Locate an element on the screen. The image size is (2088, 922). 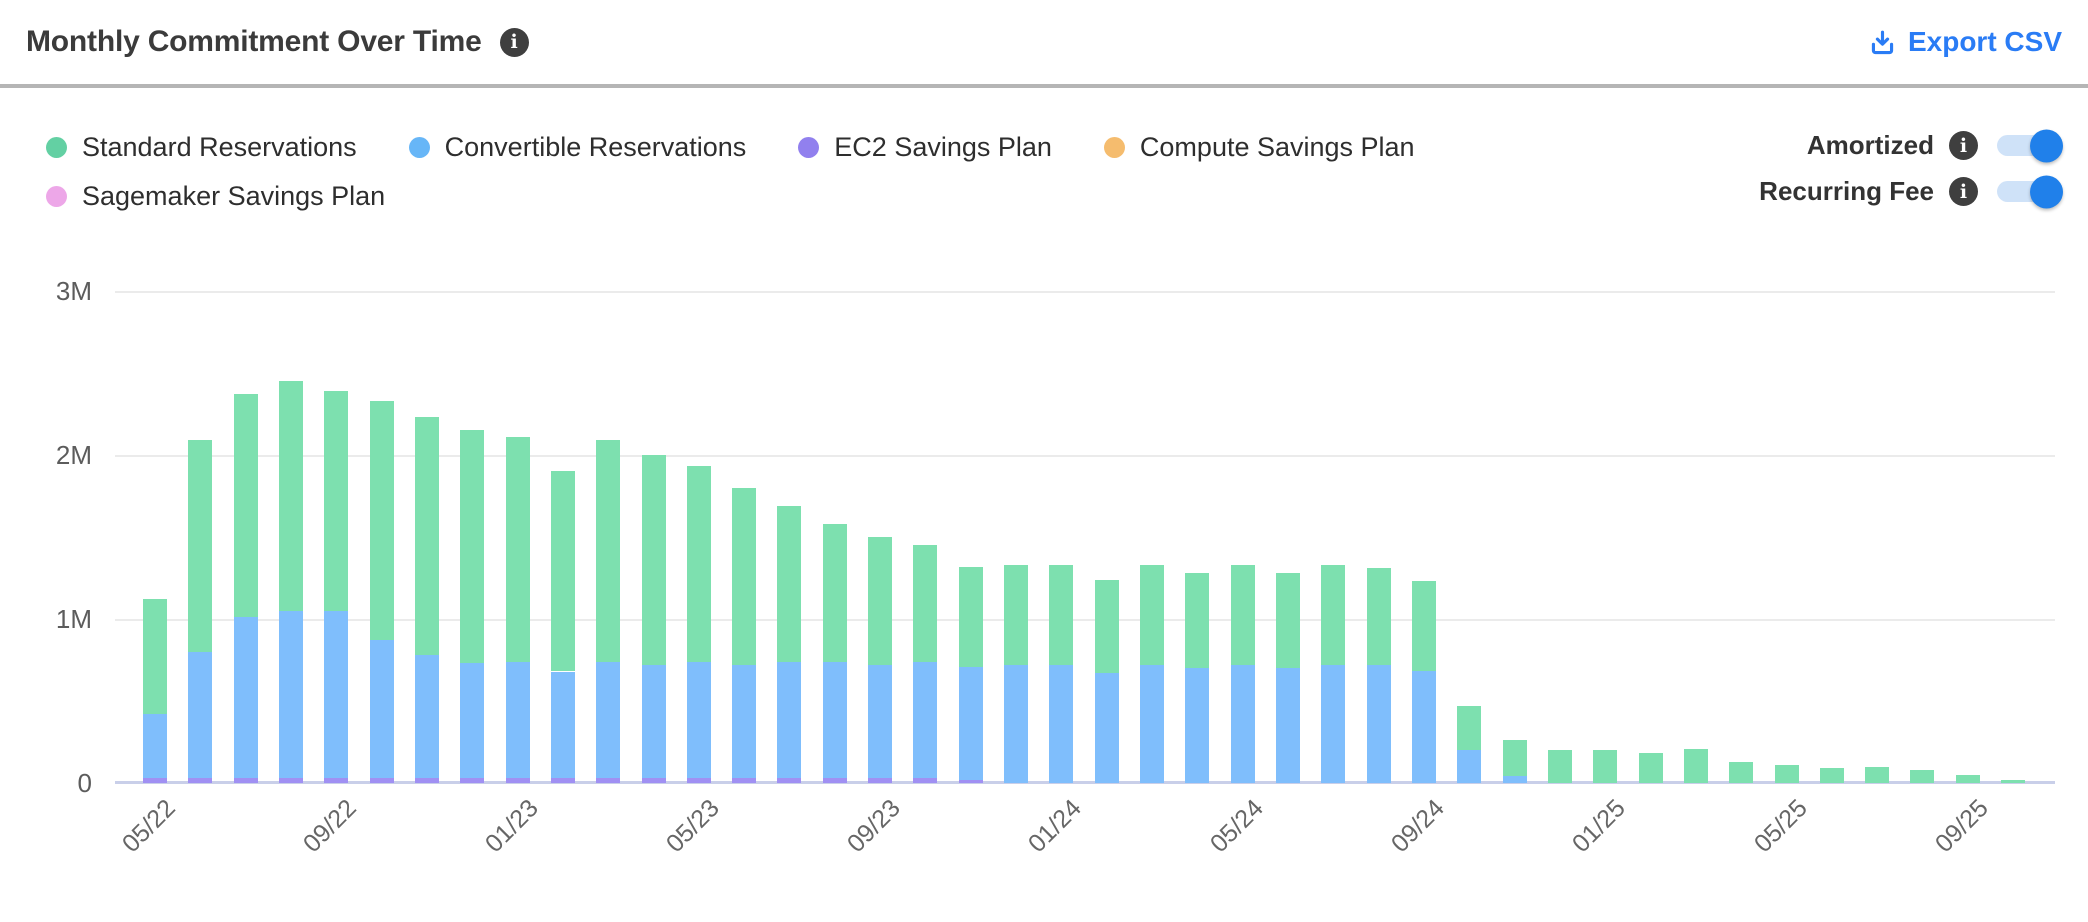
legend-item-compute-savings-plan: Compute Savings Plan is located at coordinates (1259, 147).